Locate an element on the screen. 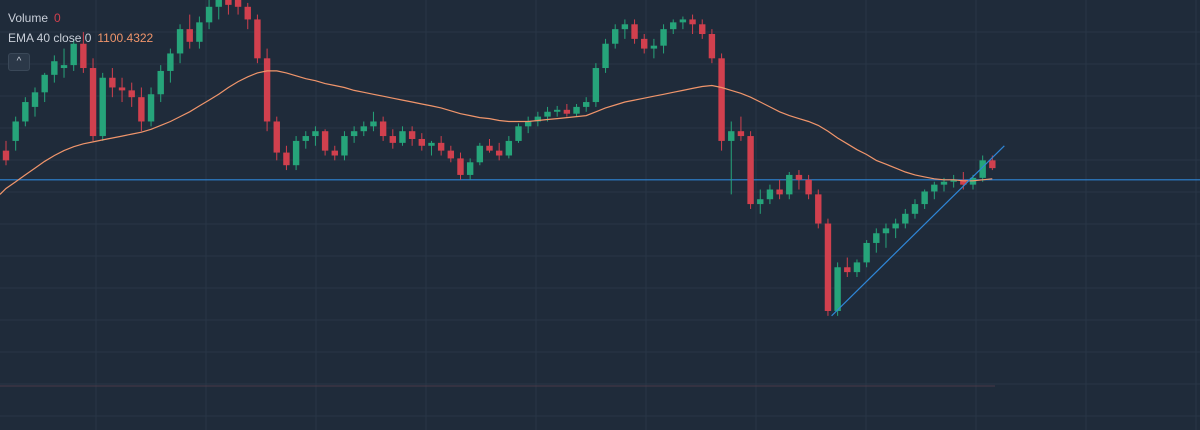 The height and width of the screenshot is (430, 1200). legend-volume-row: Volume 0 is located at coordinates (80, 18).